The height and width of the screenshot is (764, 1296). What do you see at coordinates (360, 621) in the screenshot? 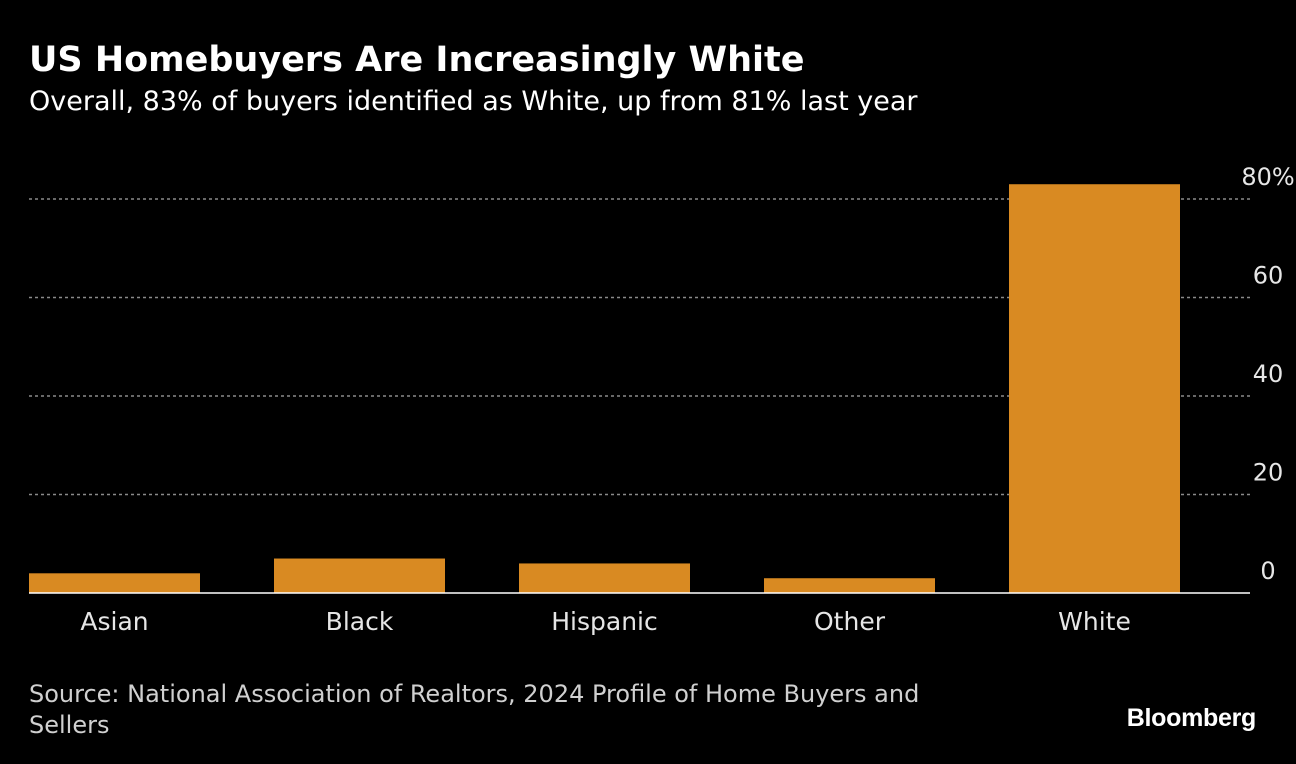
I see `x-tick-label-black: Black` at bounding box center [360, 621].